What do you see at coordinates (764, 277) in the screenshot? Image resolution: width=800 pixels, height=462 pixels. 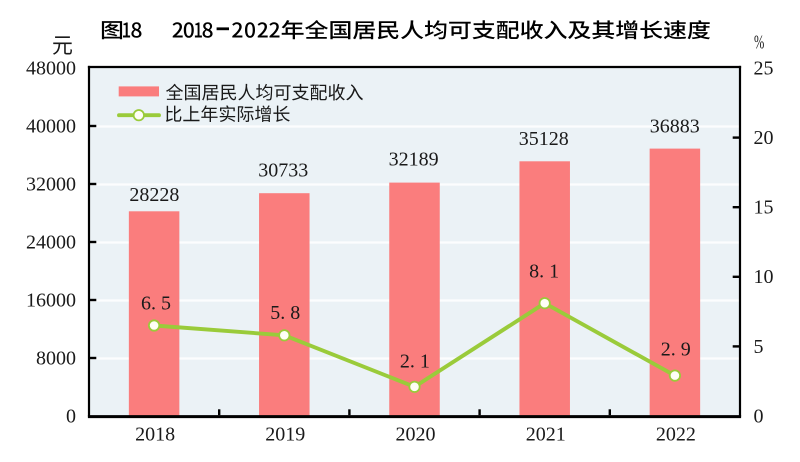 I see `svg-text: 10` at bounding box center [764, 277].